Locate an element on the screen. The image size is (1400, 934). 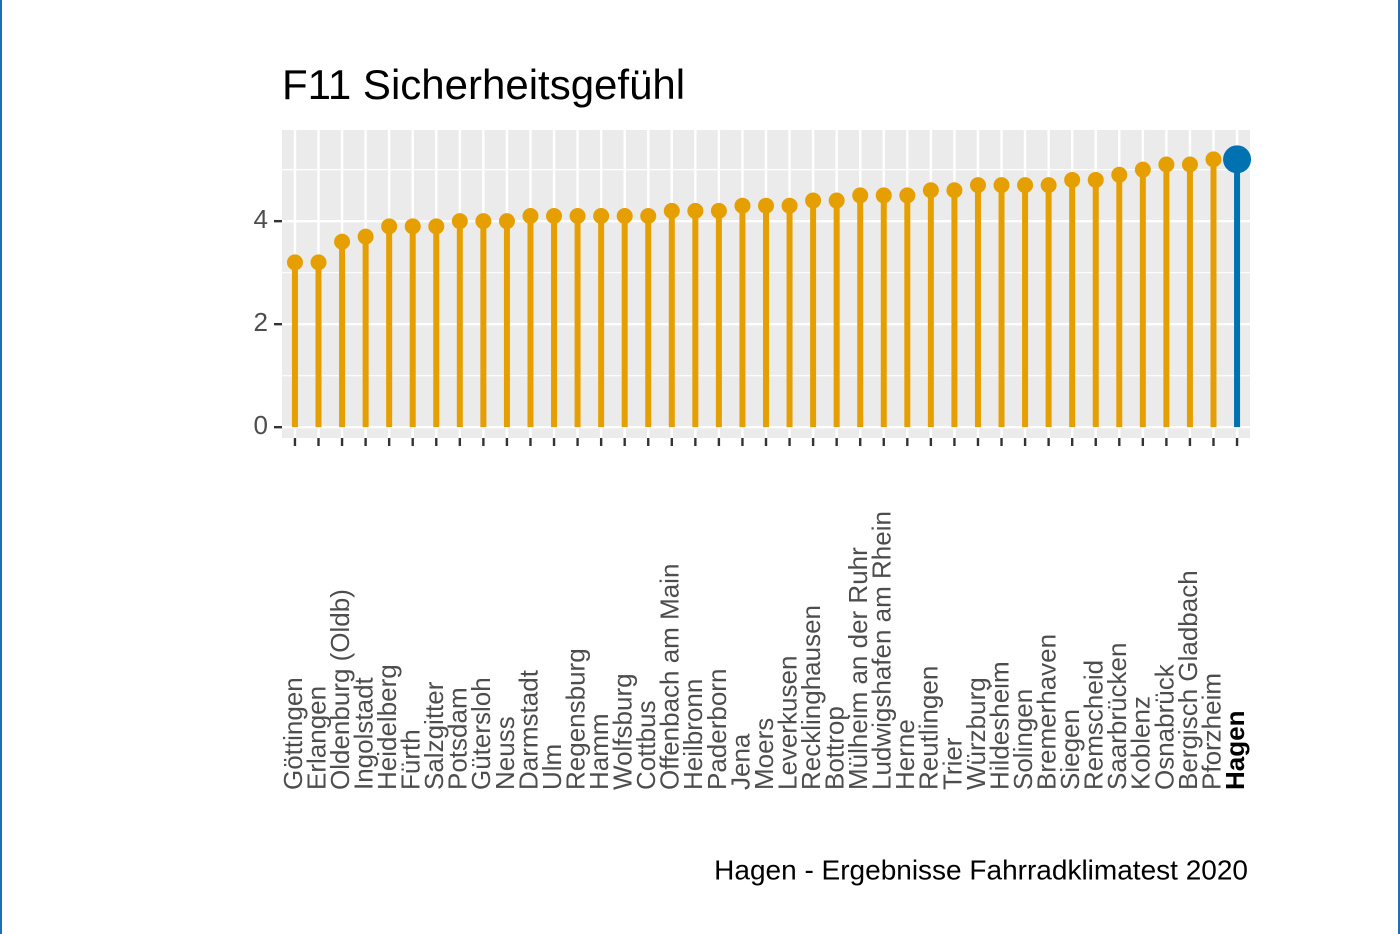
x-tick-label: Paderborn is located at coordinates (717, 729).